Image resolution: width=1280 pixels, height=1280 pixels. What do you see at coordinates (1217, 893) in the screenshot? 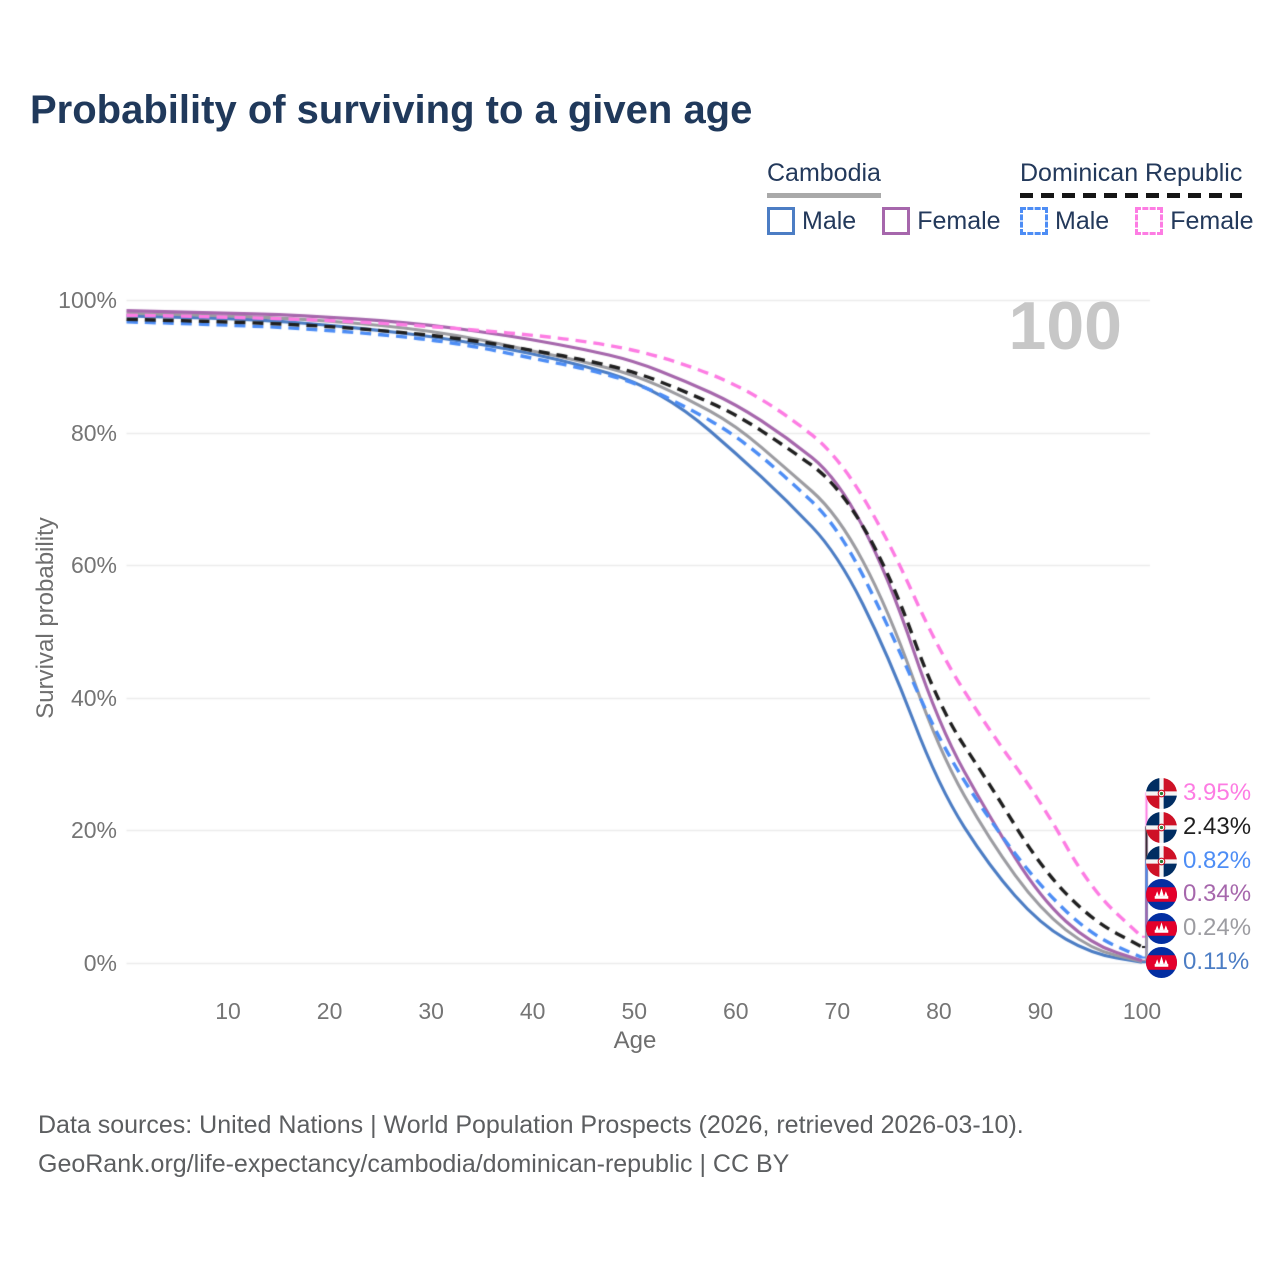
I see `end-value-label: 0.34%` at bounding box center [1217, 893].